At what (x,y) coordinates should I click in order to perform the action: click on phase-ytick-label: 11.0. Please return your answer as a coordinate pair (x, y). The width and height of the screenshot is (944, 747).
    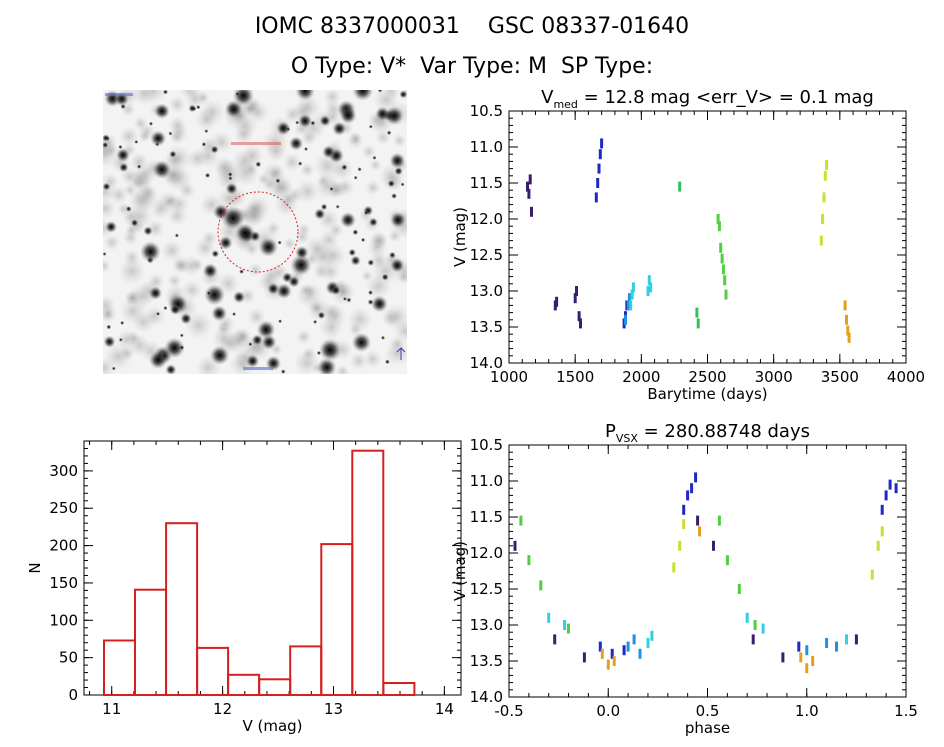
    Looking at the image, I should click on (486, 481).